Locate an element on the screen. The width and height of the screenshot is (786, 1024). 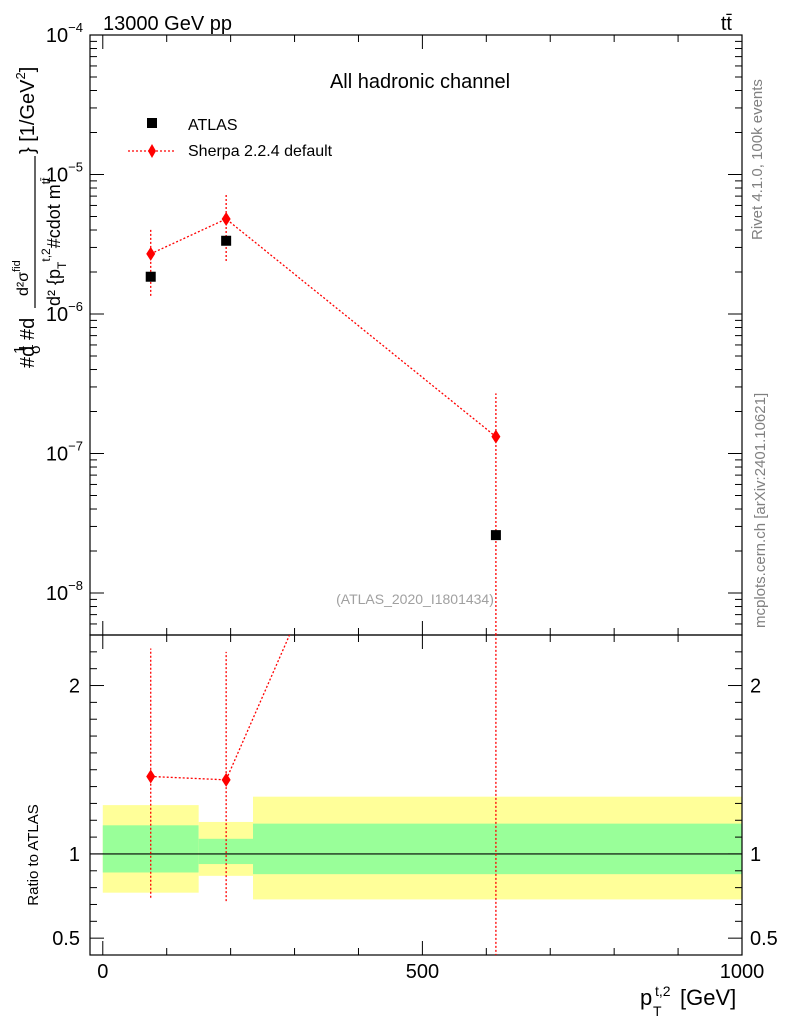
svg-text: T is located at coordinates (657, 1011).